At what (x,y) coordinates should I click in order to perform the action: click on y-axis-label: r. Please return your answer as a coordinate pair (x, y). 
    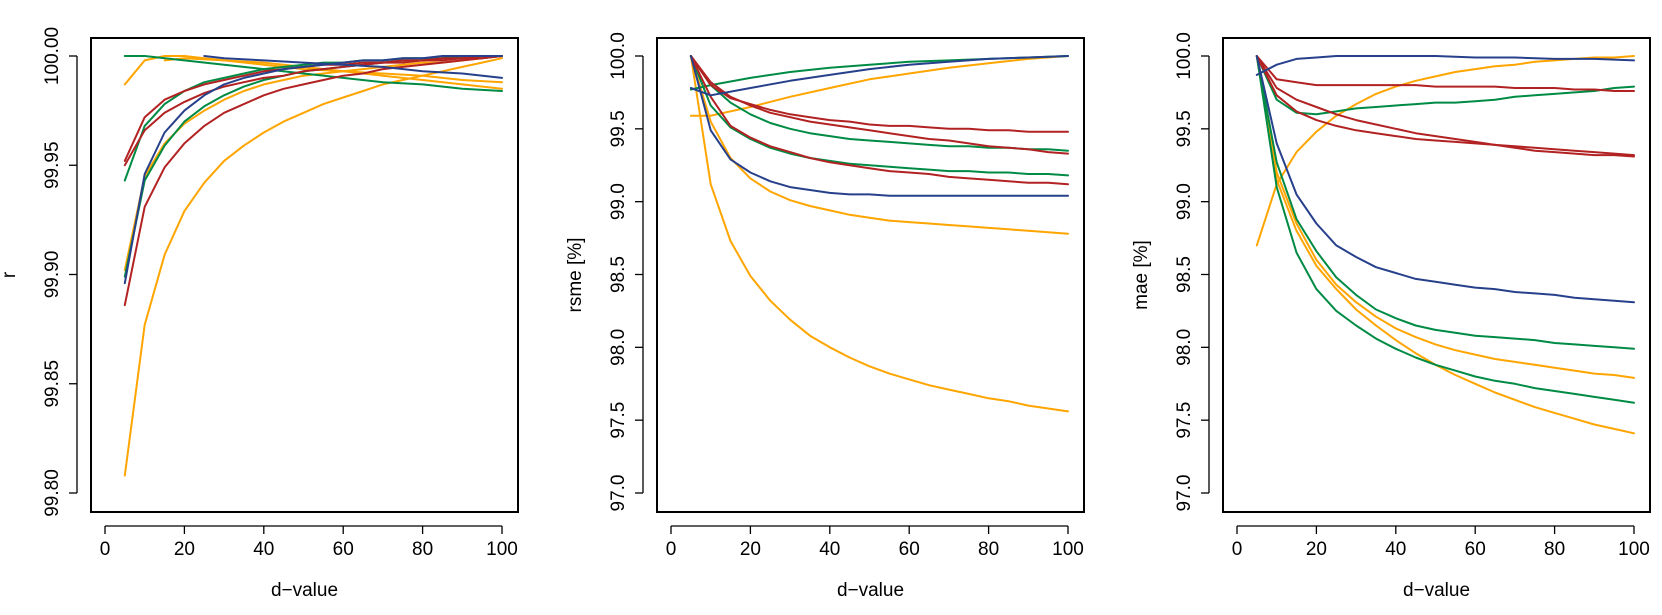
    Looking at the image, I should click on (10, 274).